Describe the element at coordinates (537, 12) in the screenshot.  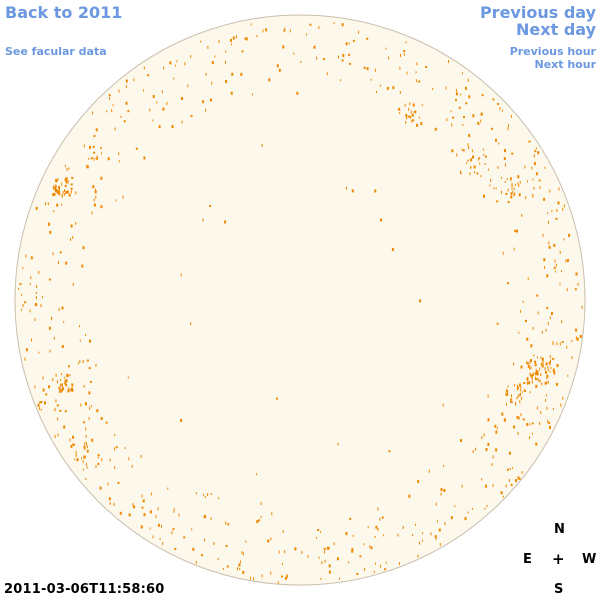
I see `previous-day-link: Previous day` at that location.